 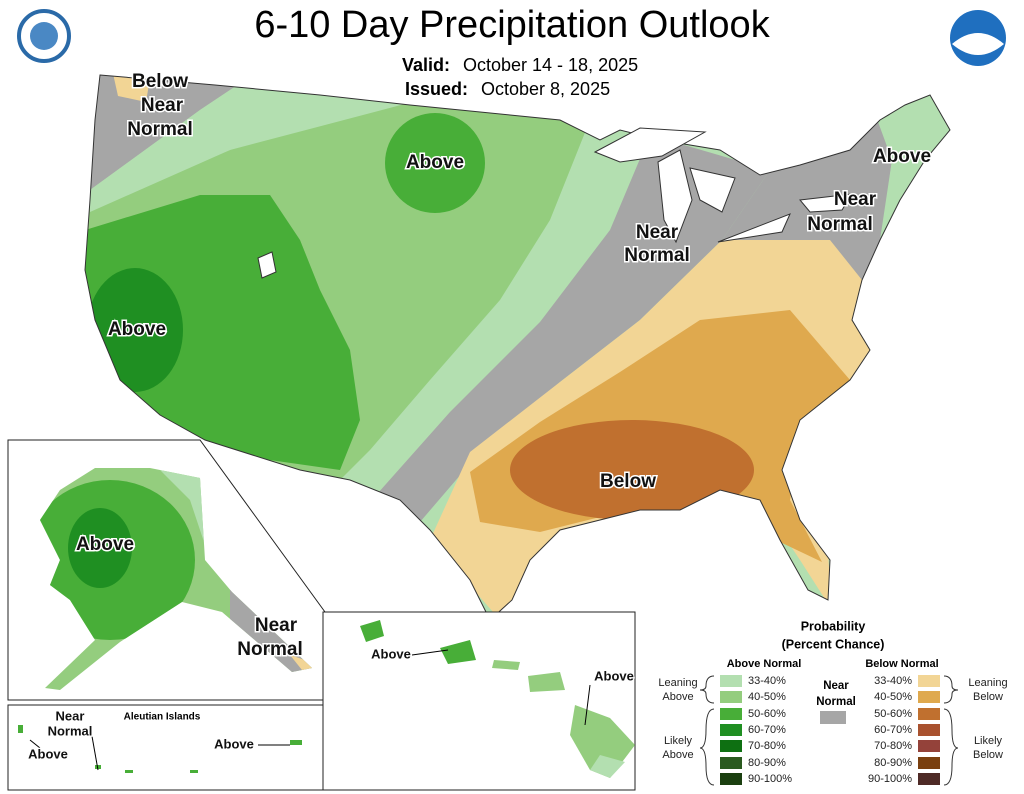 I want to click on valid-label: Valid:, so click(x=426, y=65).